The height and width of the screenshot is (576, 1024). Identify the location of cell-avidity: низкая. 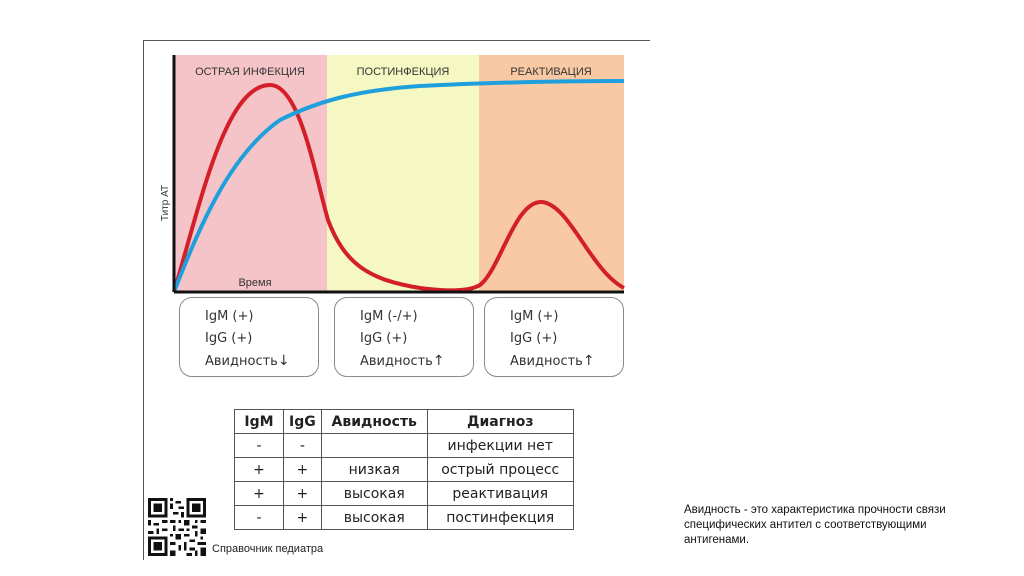
(374, 469).